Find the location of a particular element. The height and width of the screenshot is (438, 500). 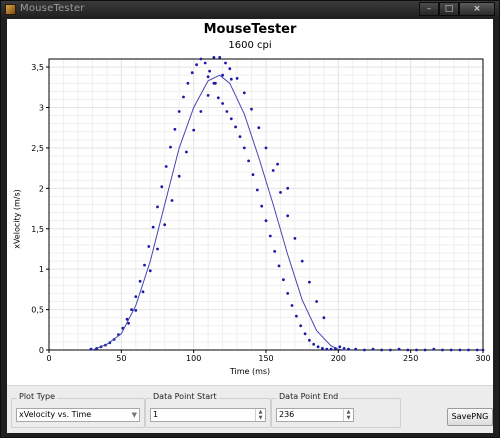

y-axis-title: xVelocity (m/s) is located at coordinates (17, 219).